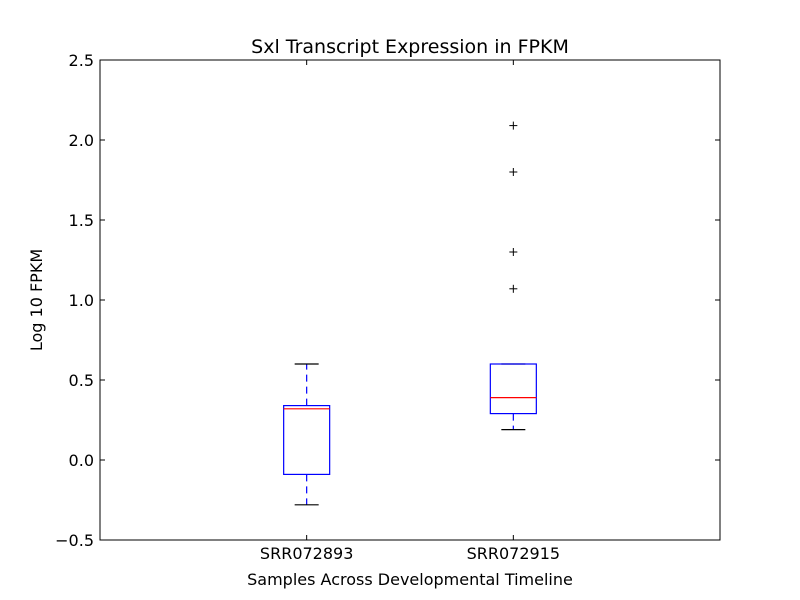 The image size is (800, 600). I want to click on x-tick-label: SRR072915, so click(513, 553).